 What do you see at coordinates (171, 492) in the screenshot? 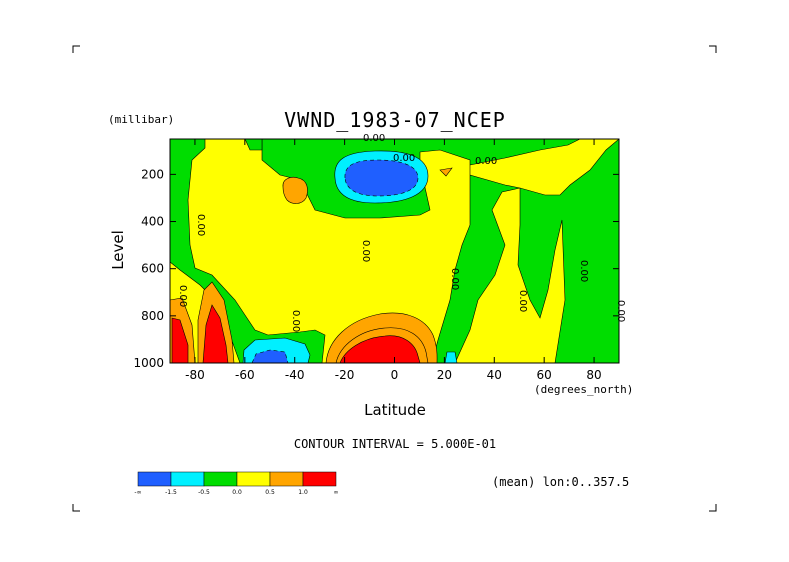
I see `colorbar-label: -1.5` at bounding box center [171, 492].